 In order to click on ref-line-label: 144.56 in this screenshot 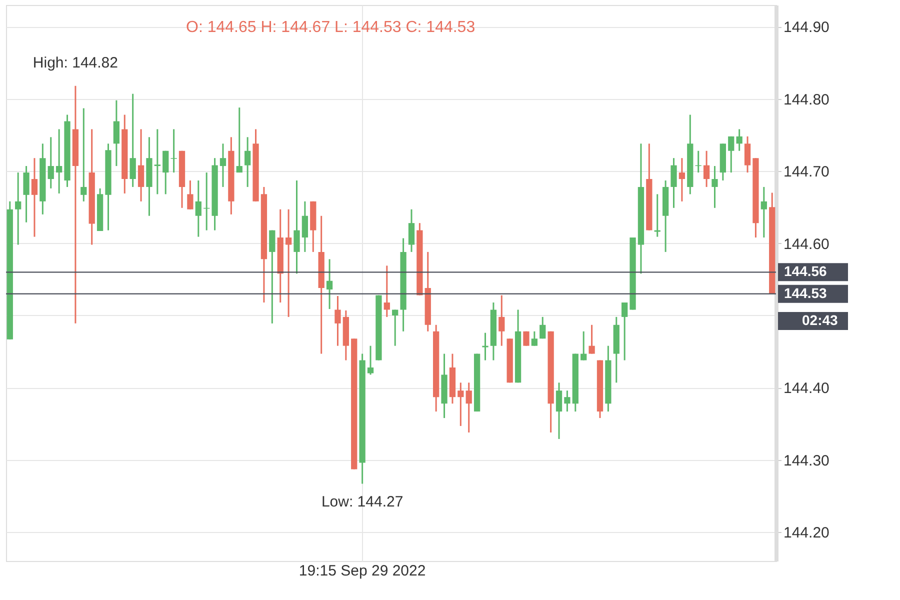, I will do `click(806, 271)`.